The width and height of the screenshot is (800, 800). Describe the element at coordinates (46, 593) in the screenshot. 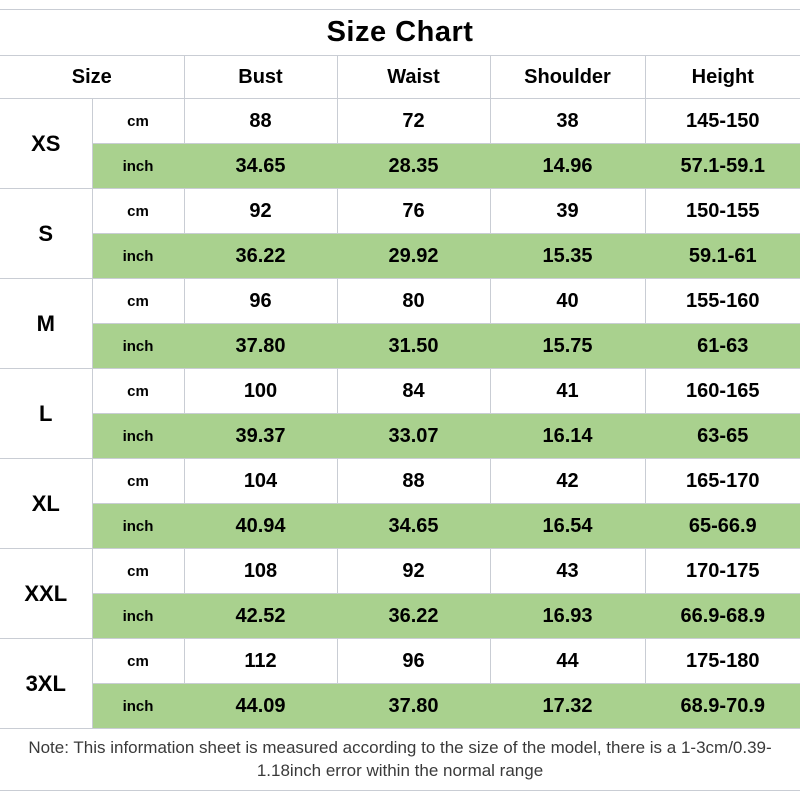

I see `size-label-xxl: XXL` at that location.